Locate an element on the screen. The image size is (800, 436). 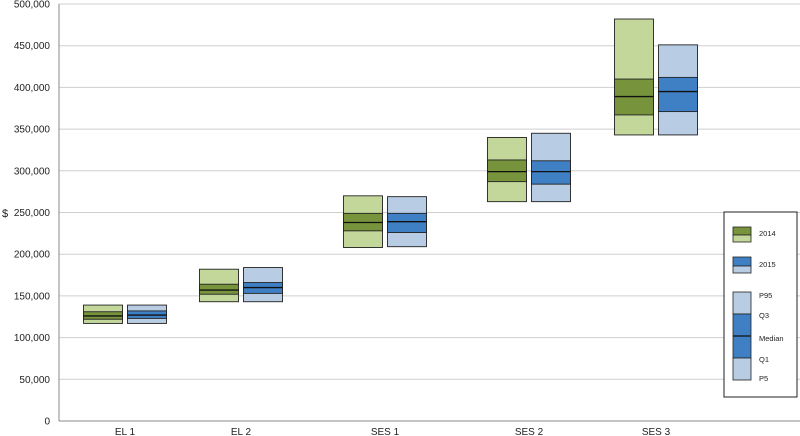
legend-label-2015: 2015 is located at coordinates (767, 264).